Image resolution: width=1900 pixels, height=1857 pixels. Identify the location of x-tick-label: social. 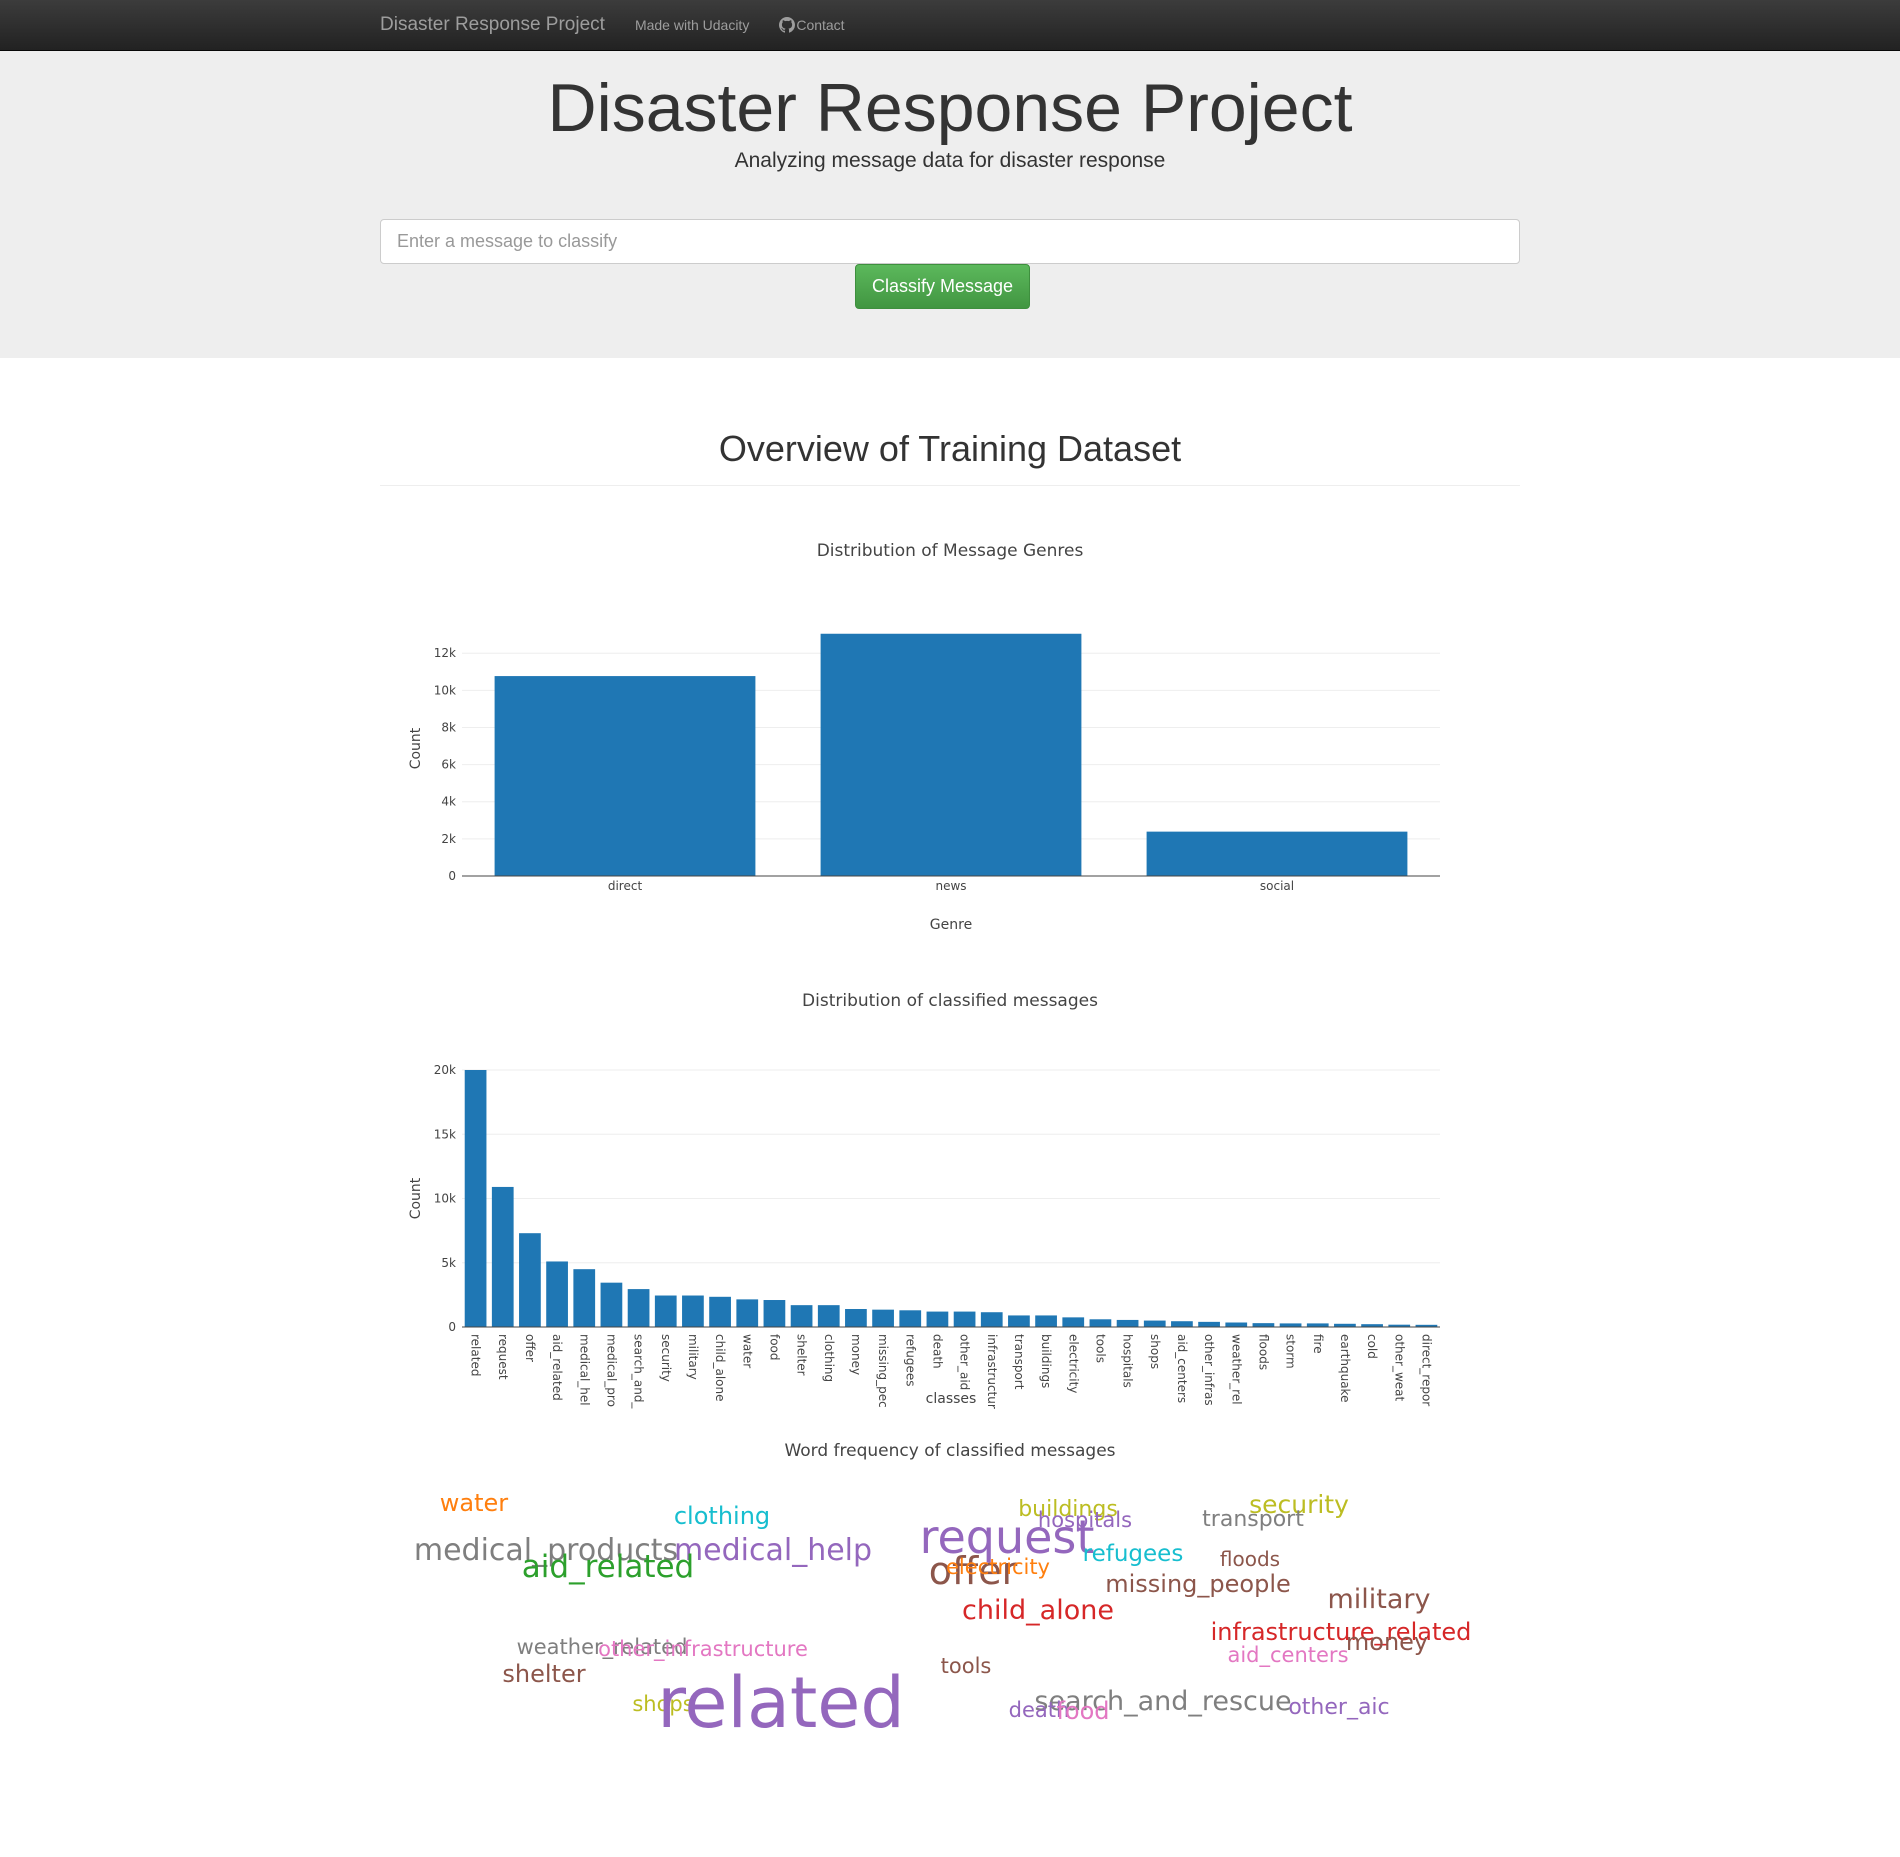
(1277, 886).